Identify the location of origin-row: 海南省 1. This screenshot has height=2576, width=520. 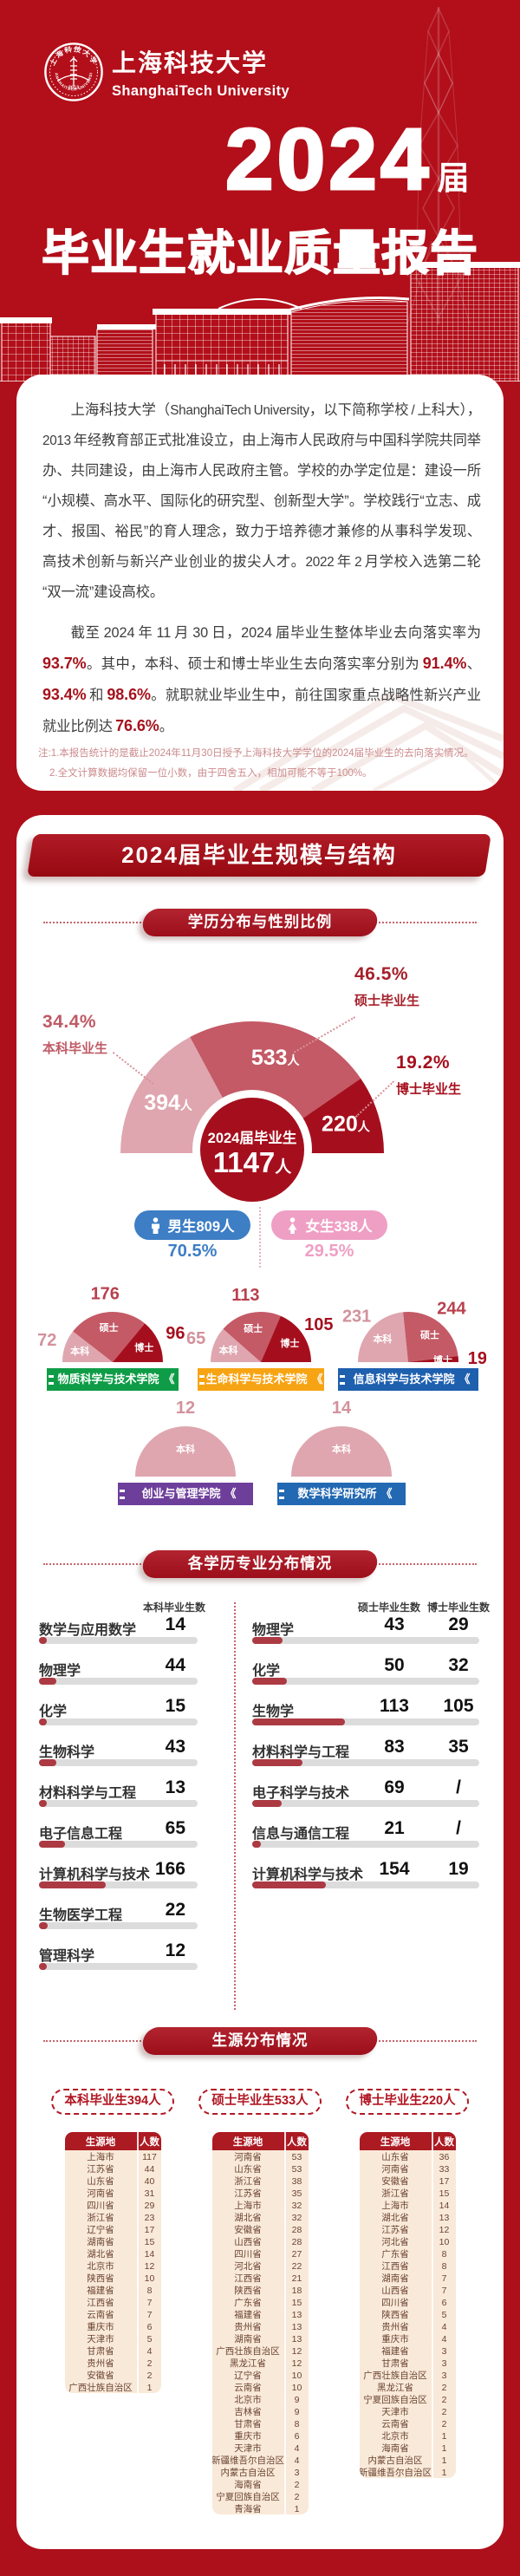
(407, 2449).